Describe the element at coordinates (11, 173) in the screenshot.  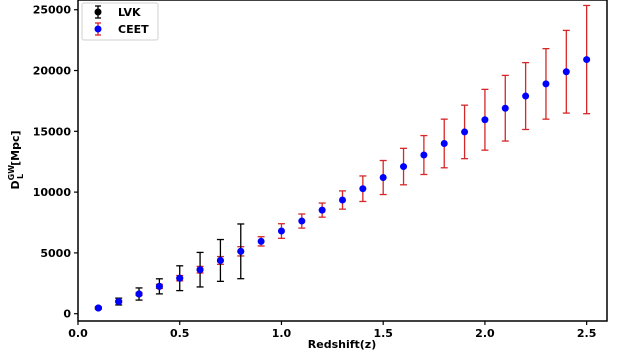
I see `y-axis-label-sup: GW` at that location.